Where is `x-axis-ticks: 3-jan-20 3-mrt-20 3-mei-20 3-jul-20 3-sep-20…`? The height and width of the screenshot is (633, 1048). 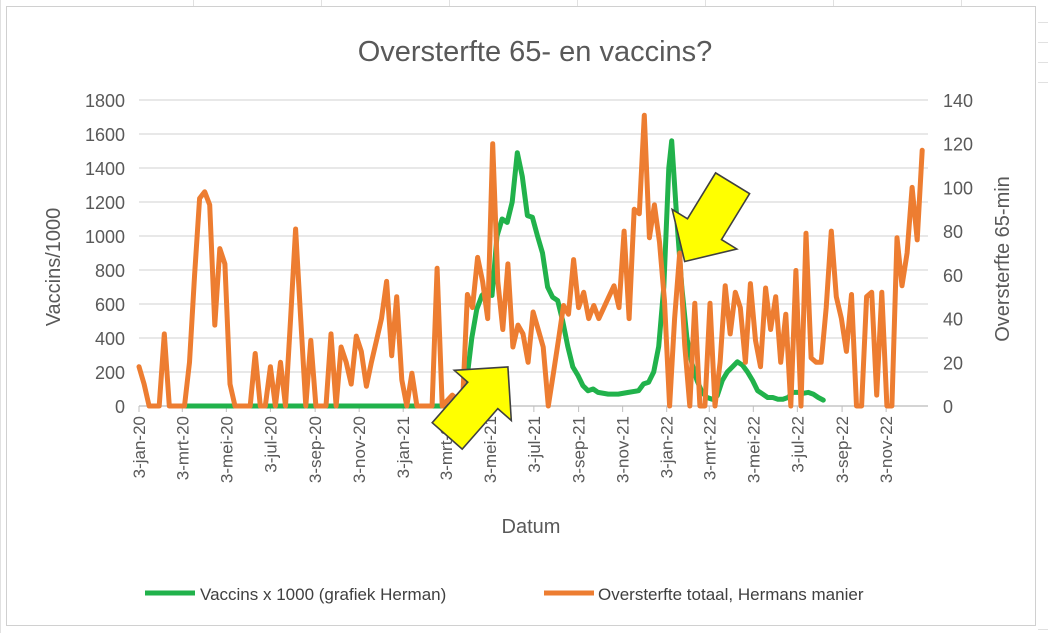
x-axis-ticks: 3-jan-20 3-mrt-20 3-mei-20 3-jul-20 3-sep-20… is located at coordinates (529, 444).